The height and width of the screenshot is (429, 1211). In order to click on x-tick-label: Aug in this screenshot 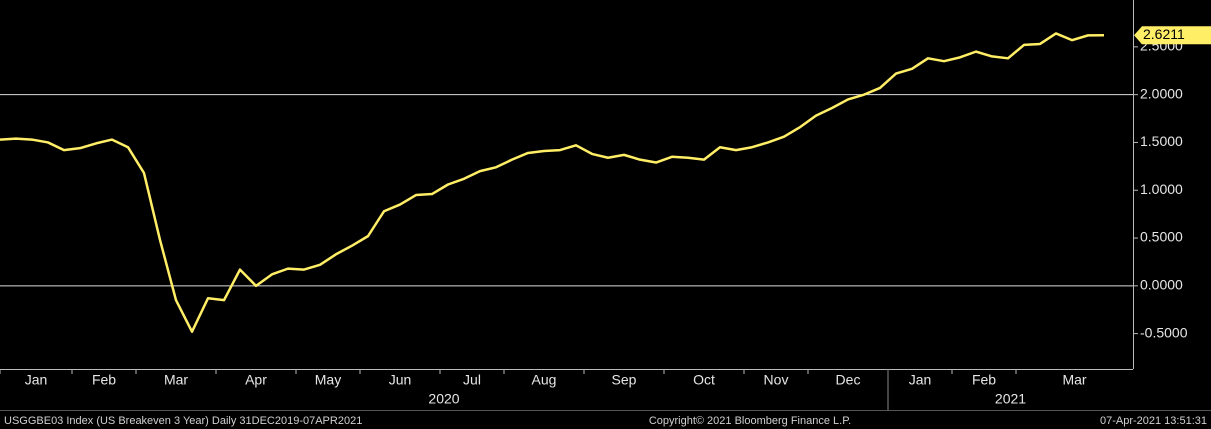, I will do `click(544, 380)`.